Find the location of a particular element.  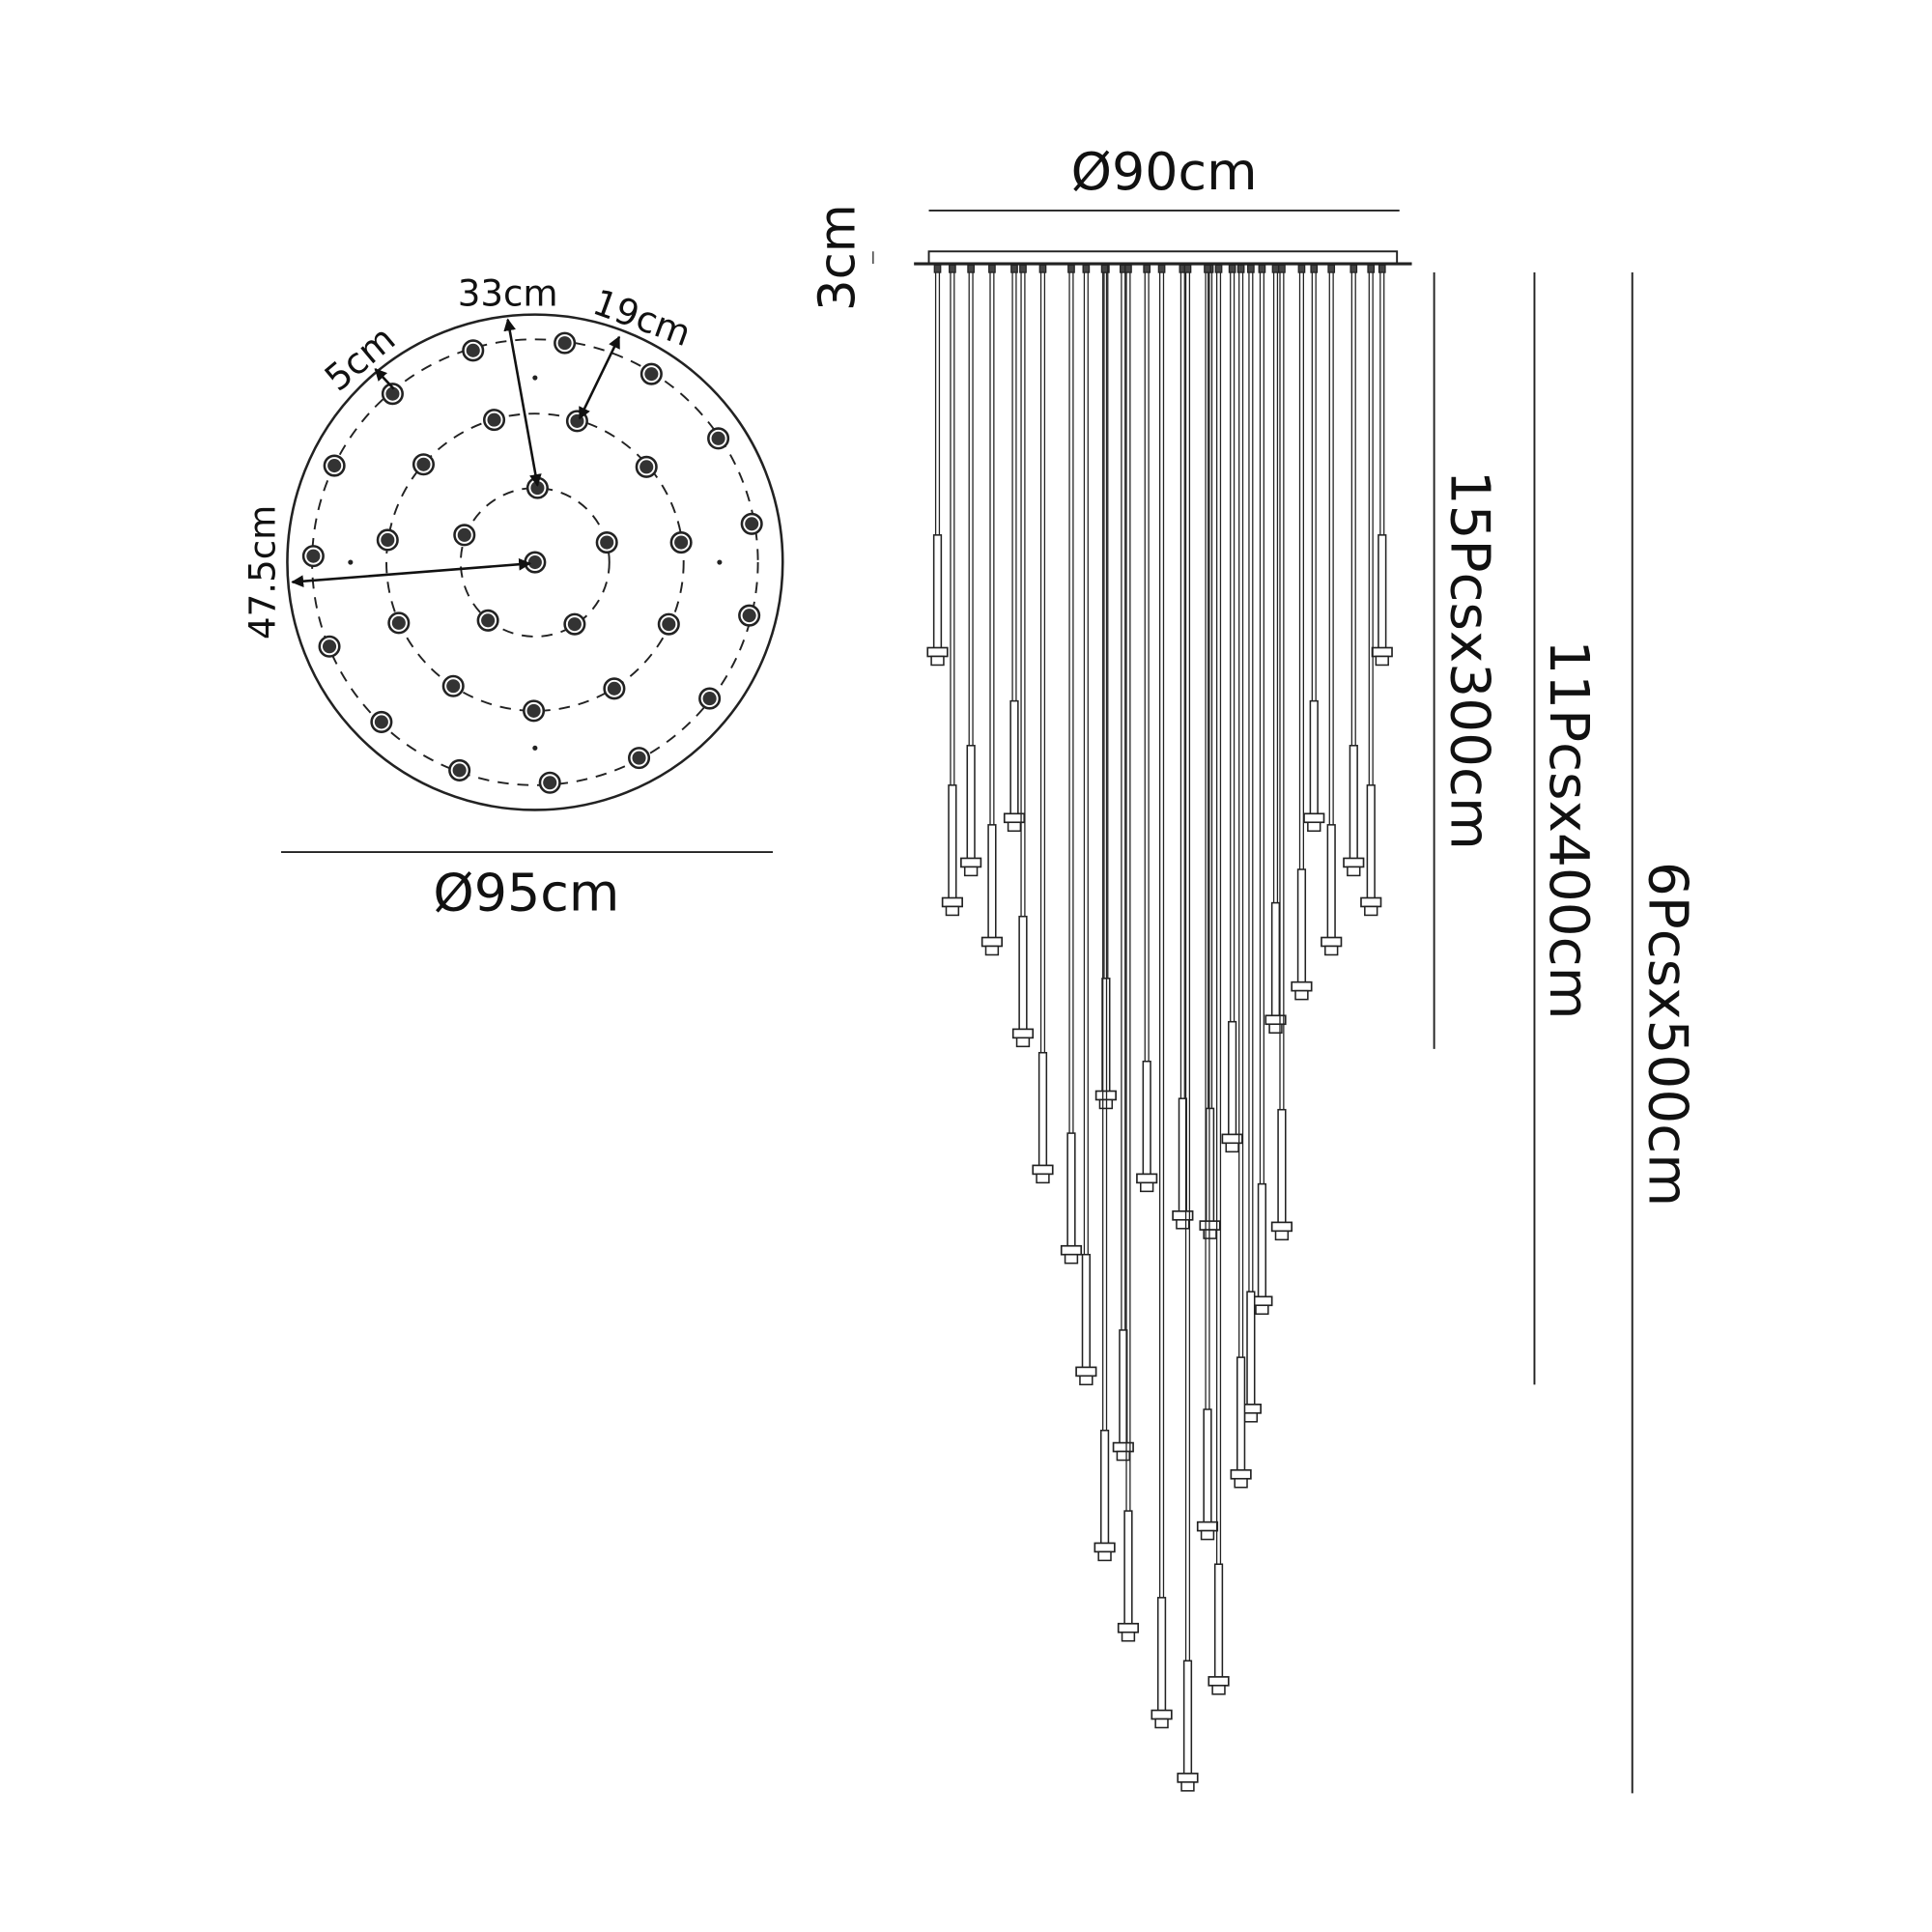

dimension-arrow-19cm is located at coordinates (599, 377).